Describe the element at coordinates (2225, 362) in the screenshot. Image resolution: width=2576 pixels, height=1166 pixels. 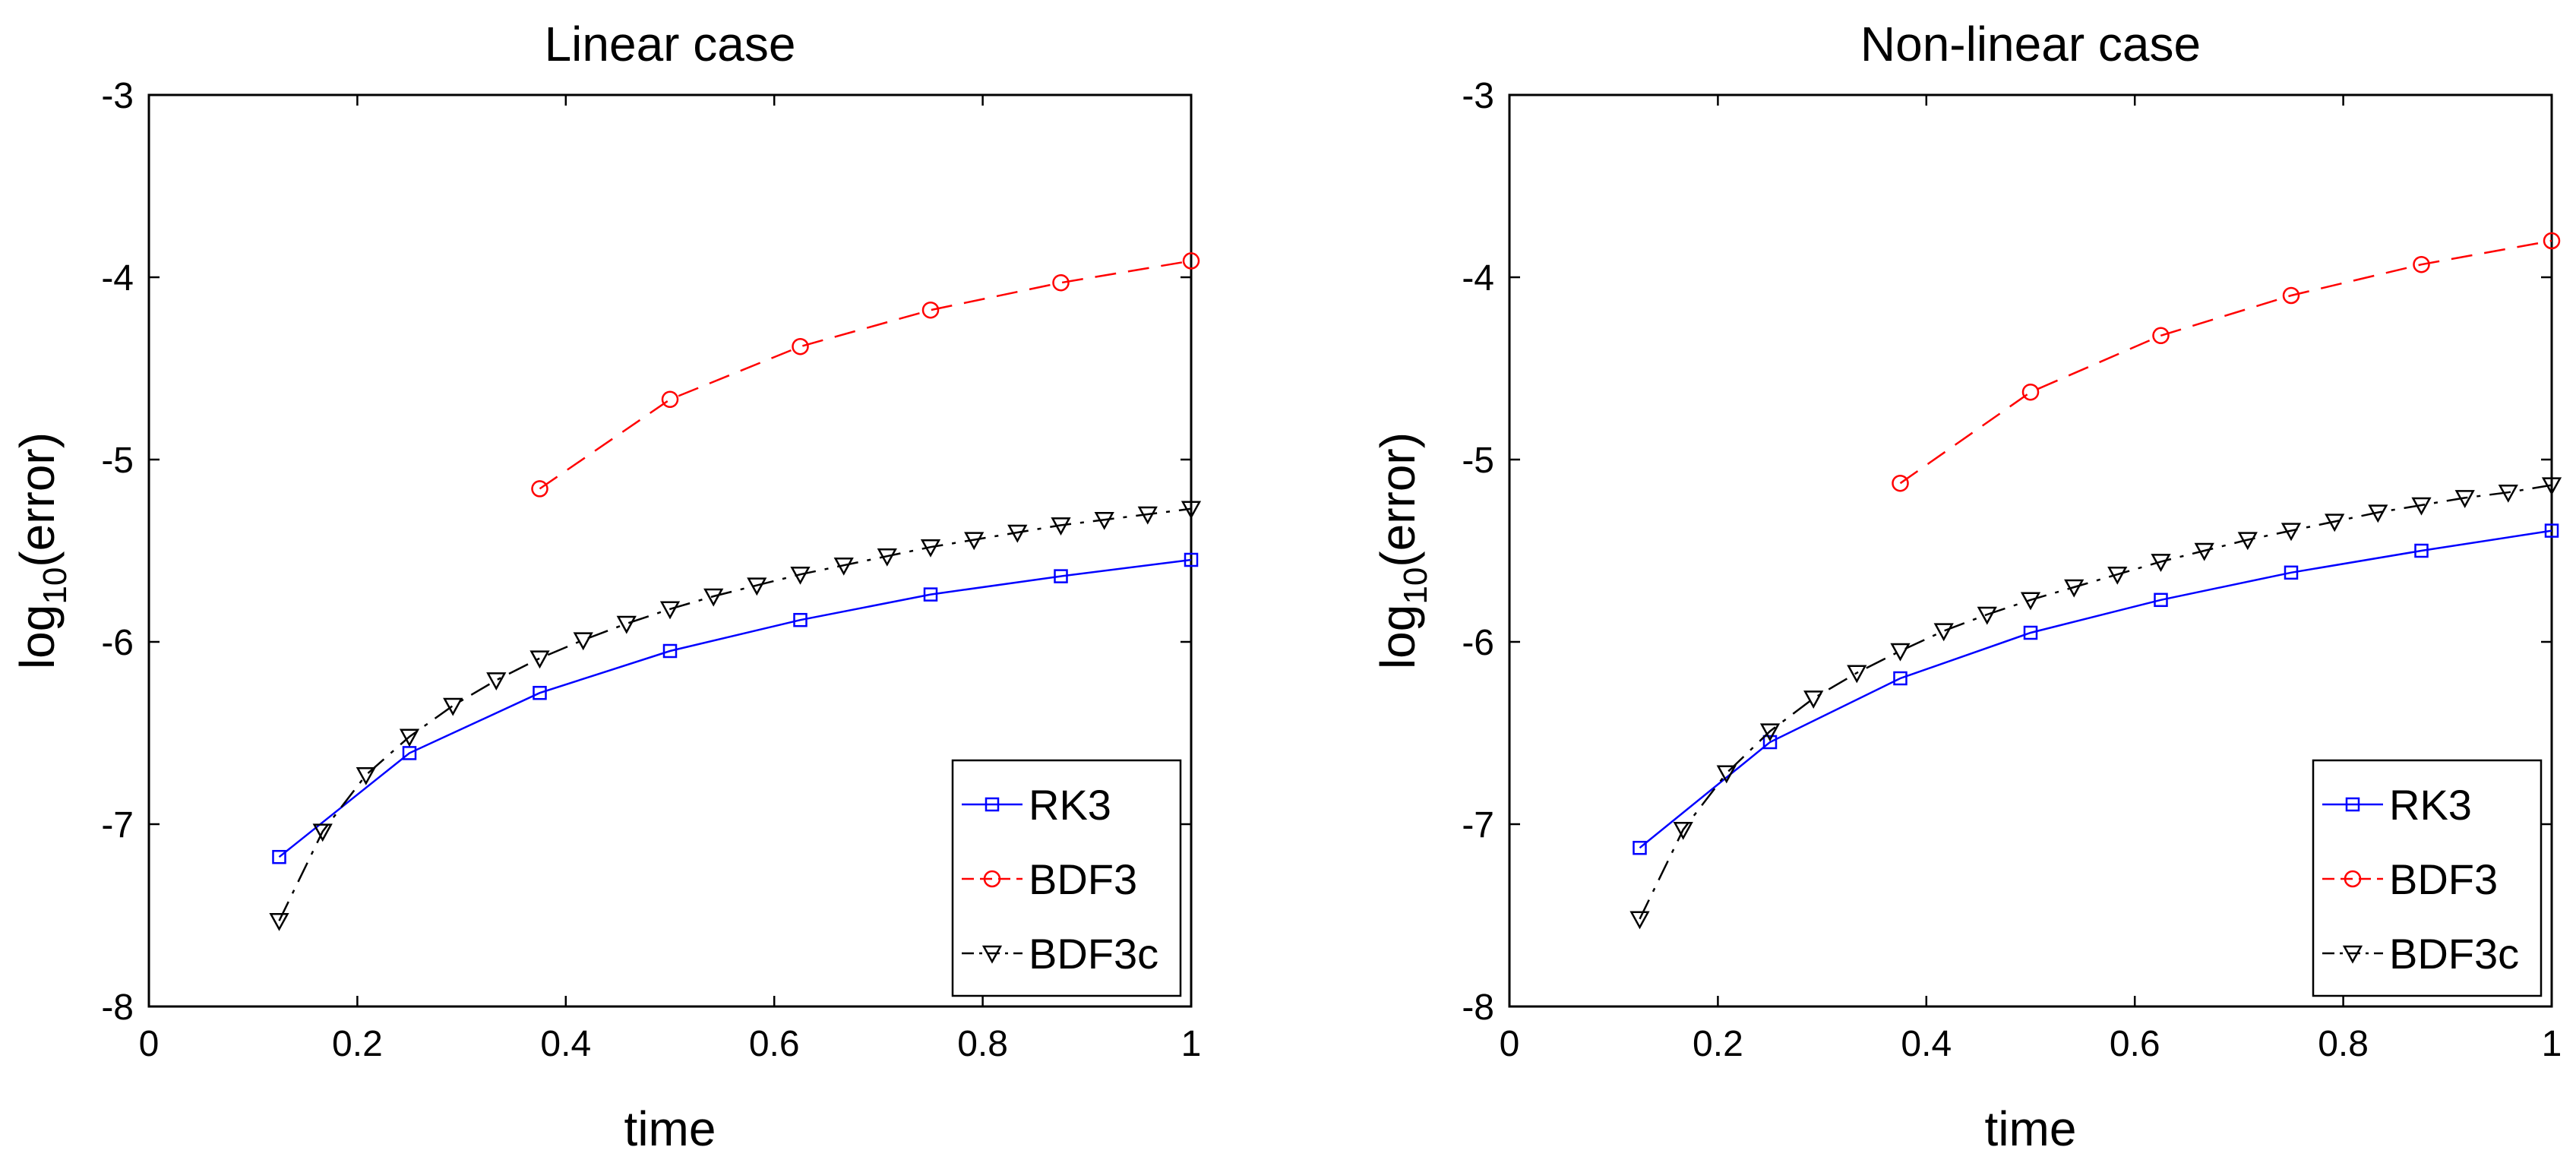
I see `chart-1-series-bdf3-line` at that location.